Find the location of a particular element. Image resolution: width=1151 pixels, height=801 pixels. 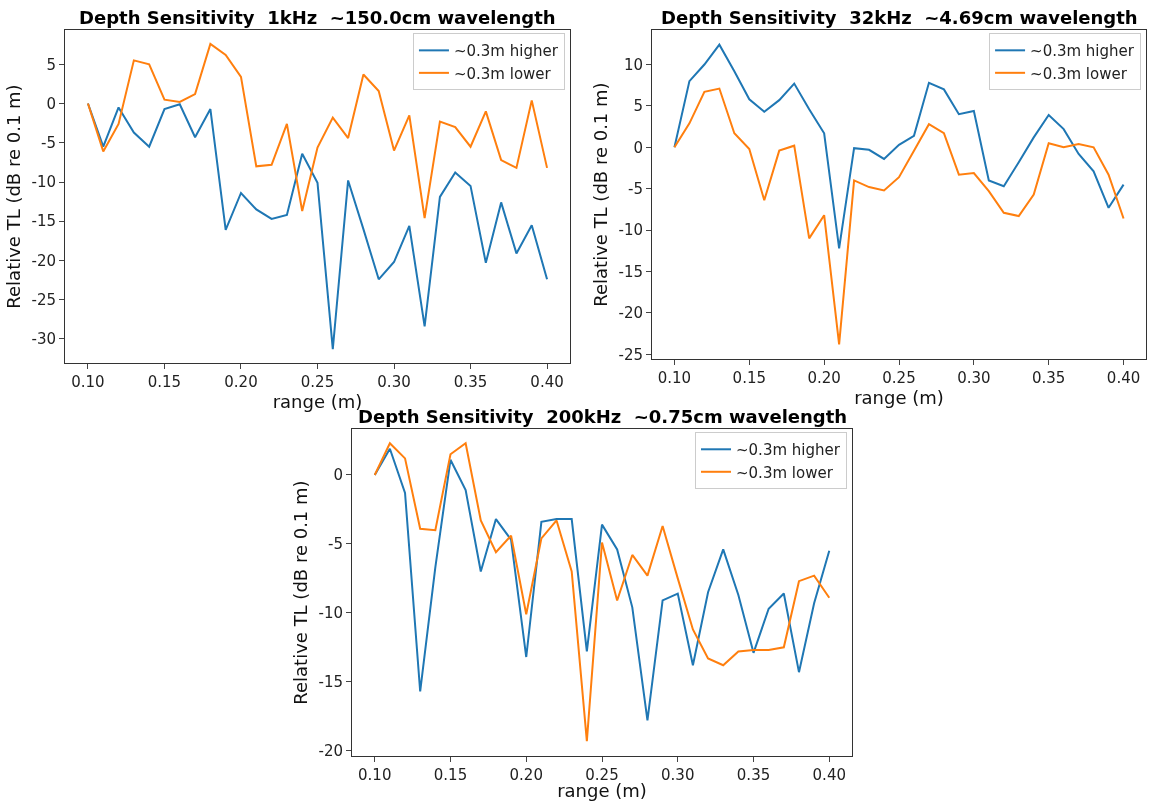

line-series is located at coordinates (899, 216).